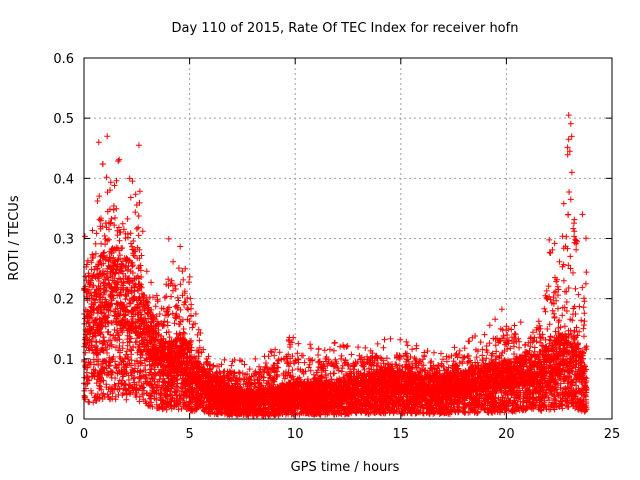  What do you see at coordinates (345, 467) in the screenshot?
I see `x-axis-label: GPS time / hours` at bounding box center [345, 467].